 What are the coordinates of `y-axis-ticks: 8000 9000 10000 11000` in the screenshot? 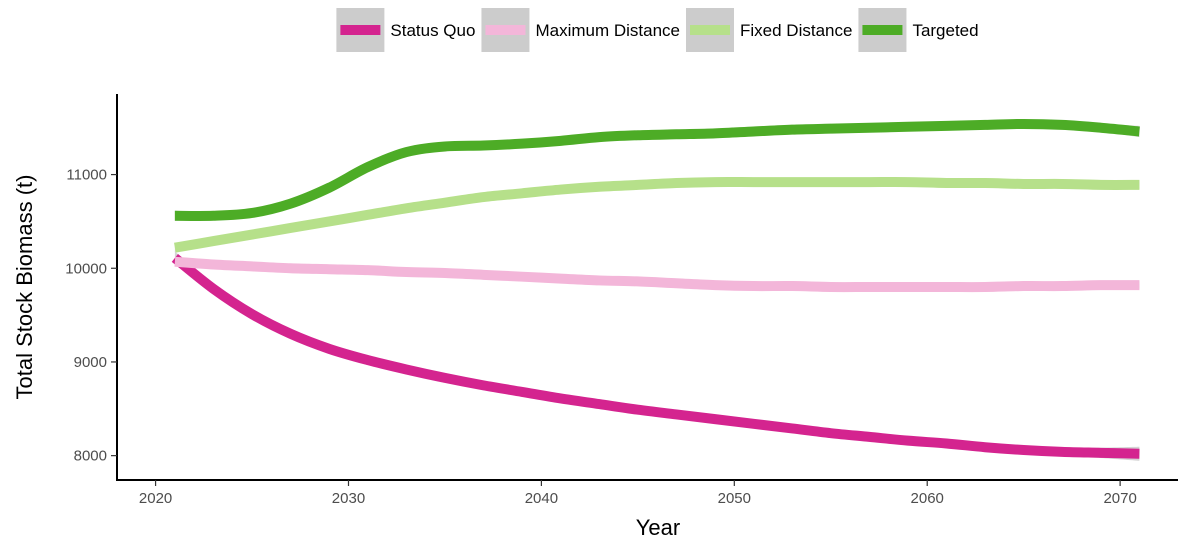 It's located at (91, 316).